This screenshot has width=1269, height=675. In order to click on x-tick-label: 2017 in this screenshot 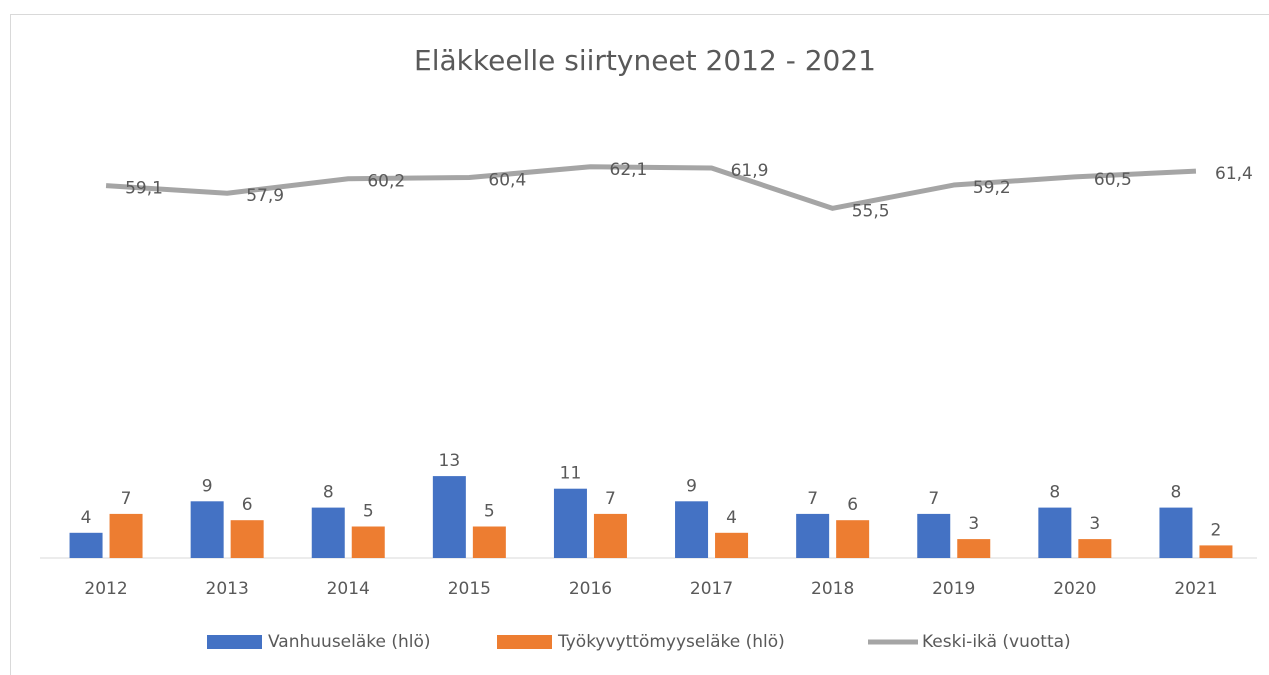, I will do `click(711, 589)`.